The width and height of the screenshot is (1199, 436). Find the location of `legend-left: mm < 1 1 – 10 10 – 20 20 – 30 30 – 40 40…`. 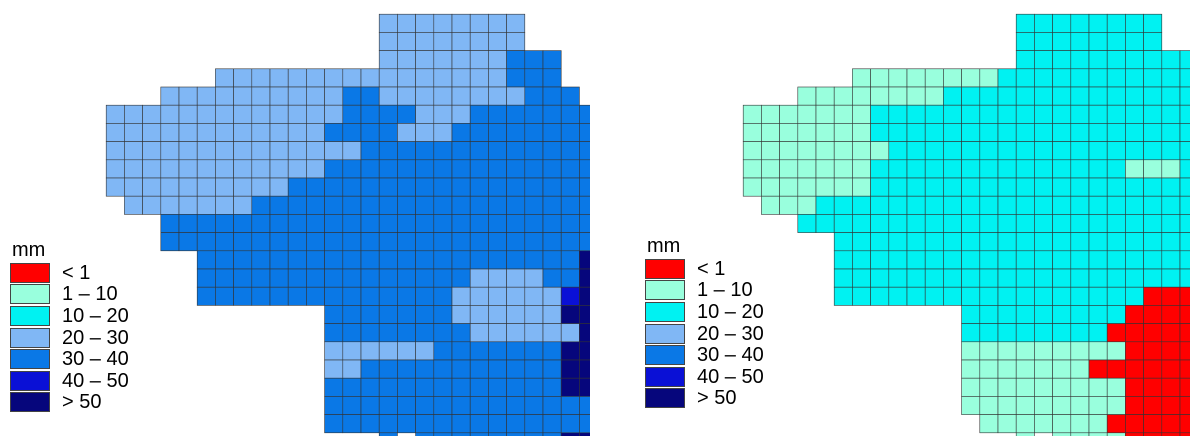

legend-left: mm < 1 1 – 10 10 – 20 20 – 30 30 – 40 40… is located at coordinates (69, 326).